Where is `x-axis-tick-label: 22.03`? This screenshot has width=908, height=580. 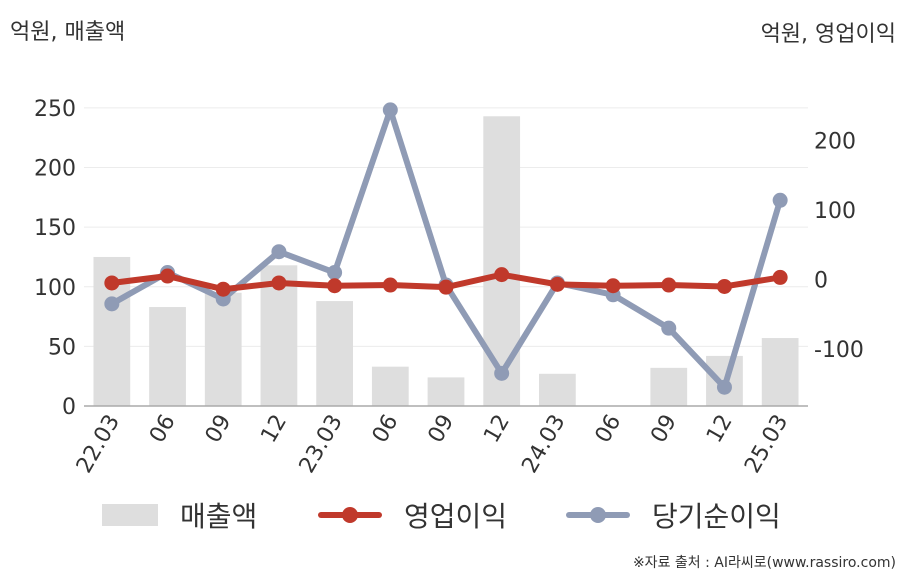
x-axis-tick-label: 22.03 is located at coordinates (98, 444).